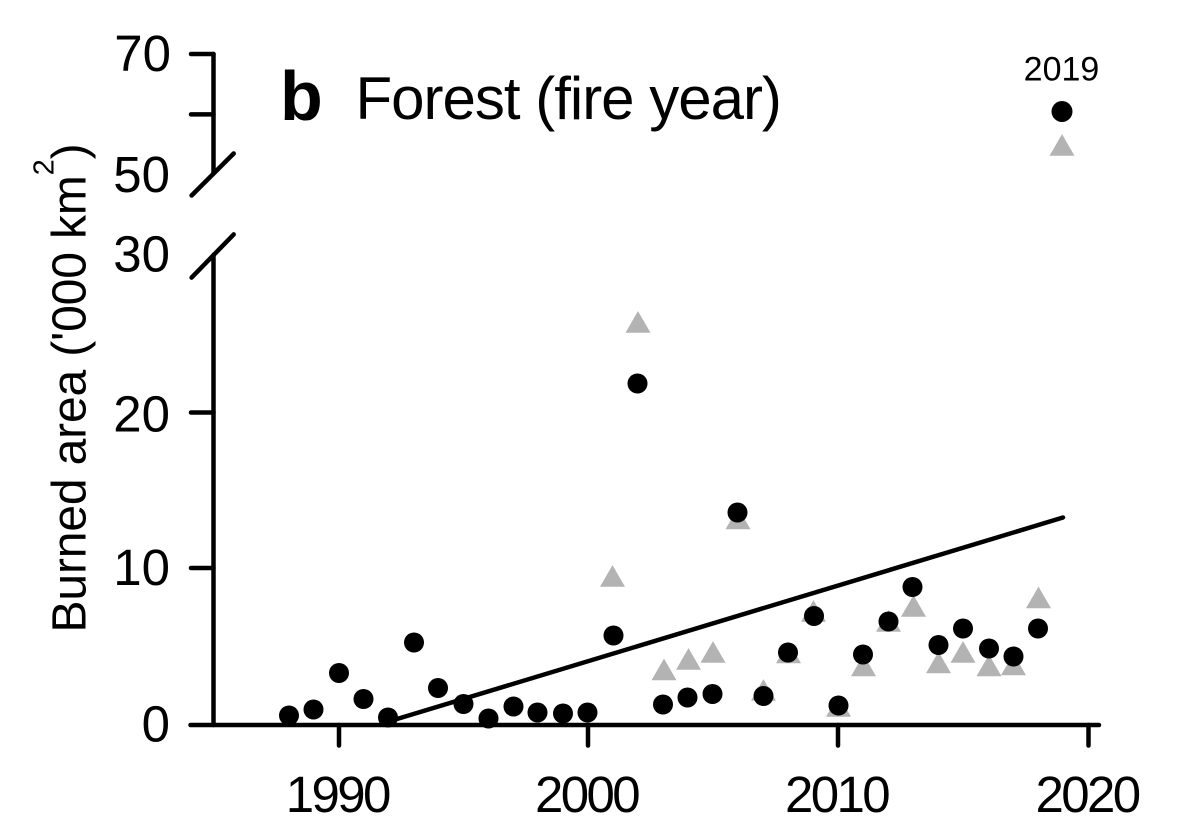 Image resolution: width=1200 pixels, height=834 pixels. I want to click on svg-text: 30, so click(141, 254).